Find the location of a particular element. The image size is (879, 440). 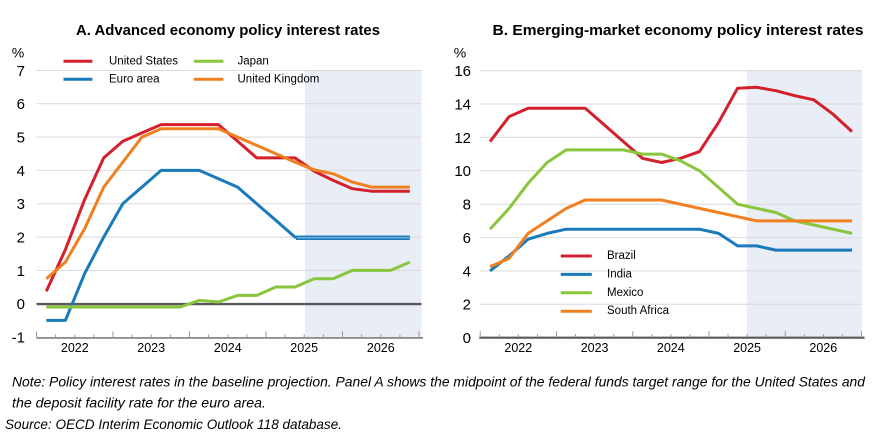

svg-text: 3 is located at coordinates (21, 204).